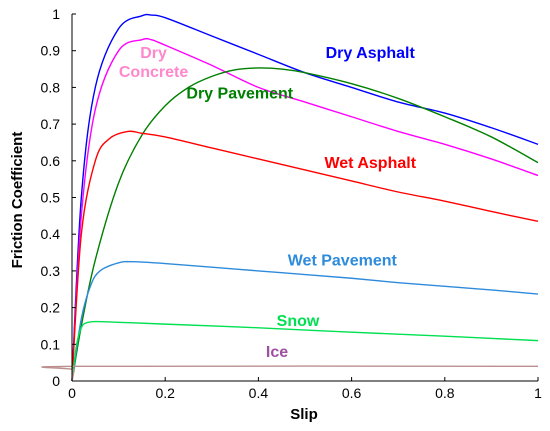 This screenshot has height=431, width=550. Describe the element at coordinates (72, 393) in the screenshot. I see `x-tick-label: 0` at that location.